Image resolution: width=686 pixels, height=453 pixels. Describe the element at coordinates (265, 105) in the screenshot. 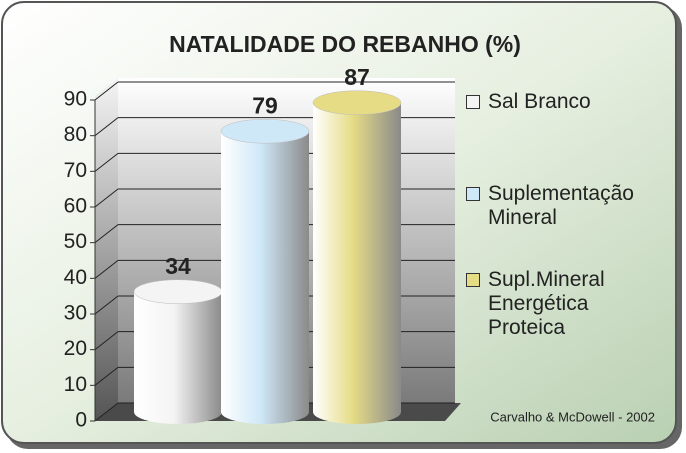

I see `value-label: 79` at that location.